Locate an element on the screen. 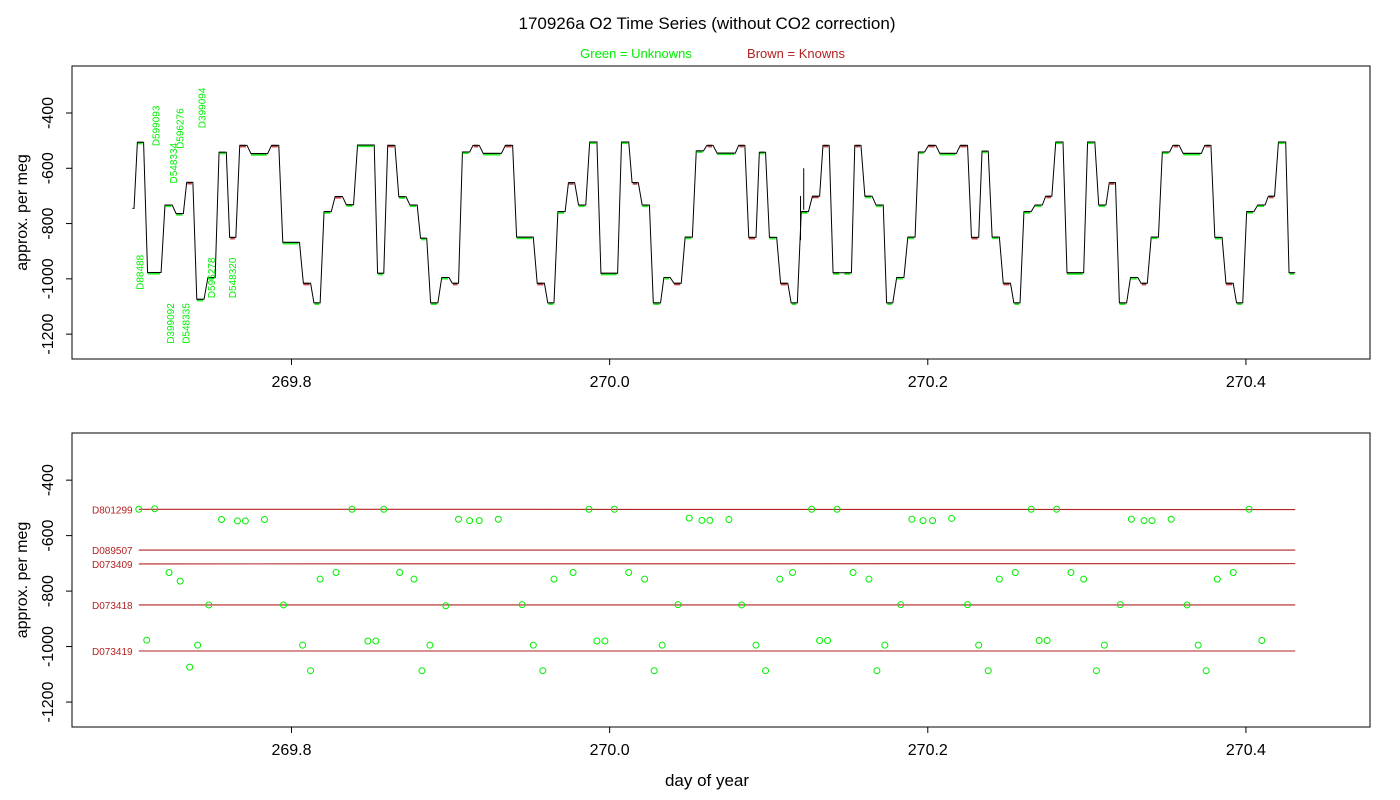 The image size is (1400, 800). sample-annotation: D399092 is located at coordinates (171, 323).